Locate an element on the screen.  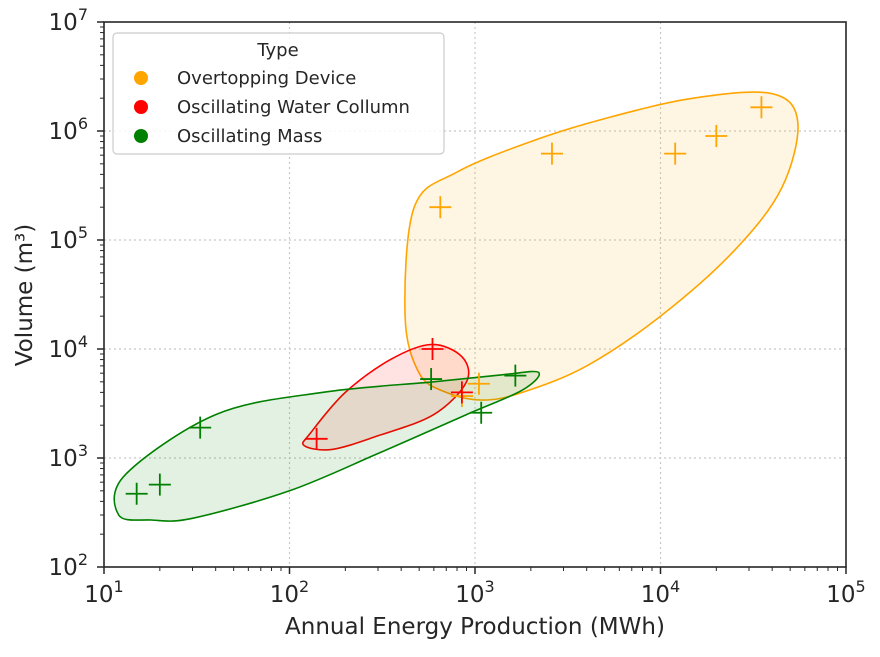
legend-label-overtopping-device: Overtopping Device is located at coordinates (266, 78).